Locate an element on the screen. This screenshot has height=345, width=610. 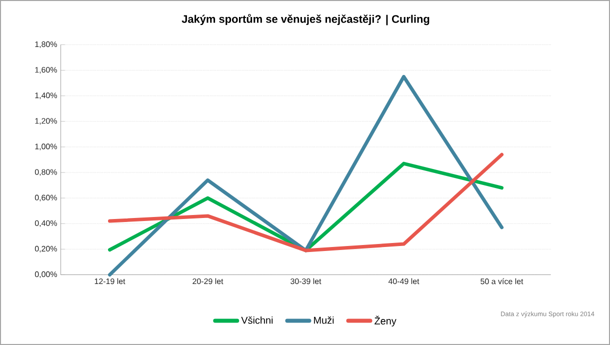
chart-title: Jakým sportům se věnuješ nejčastěji? | Curling is located at coordinates (306, 20).